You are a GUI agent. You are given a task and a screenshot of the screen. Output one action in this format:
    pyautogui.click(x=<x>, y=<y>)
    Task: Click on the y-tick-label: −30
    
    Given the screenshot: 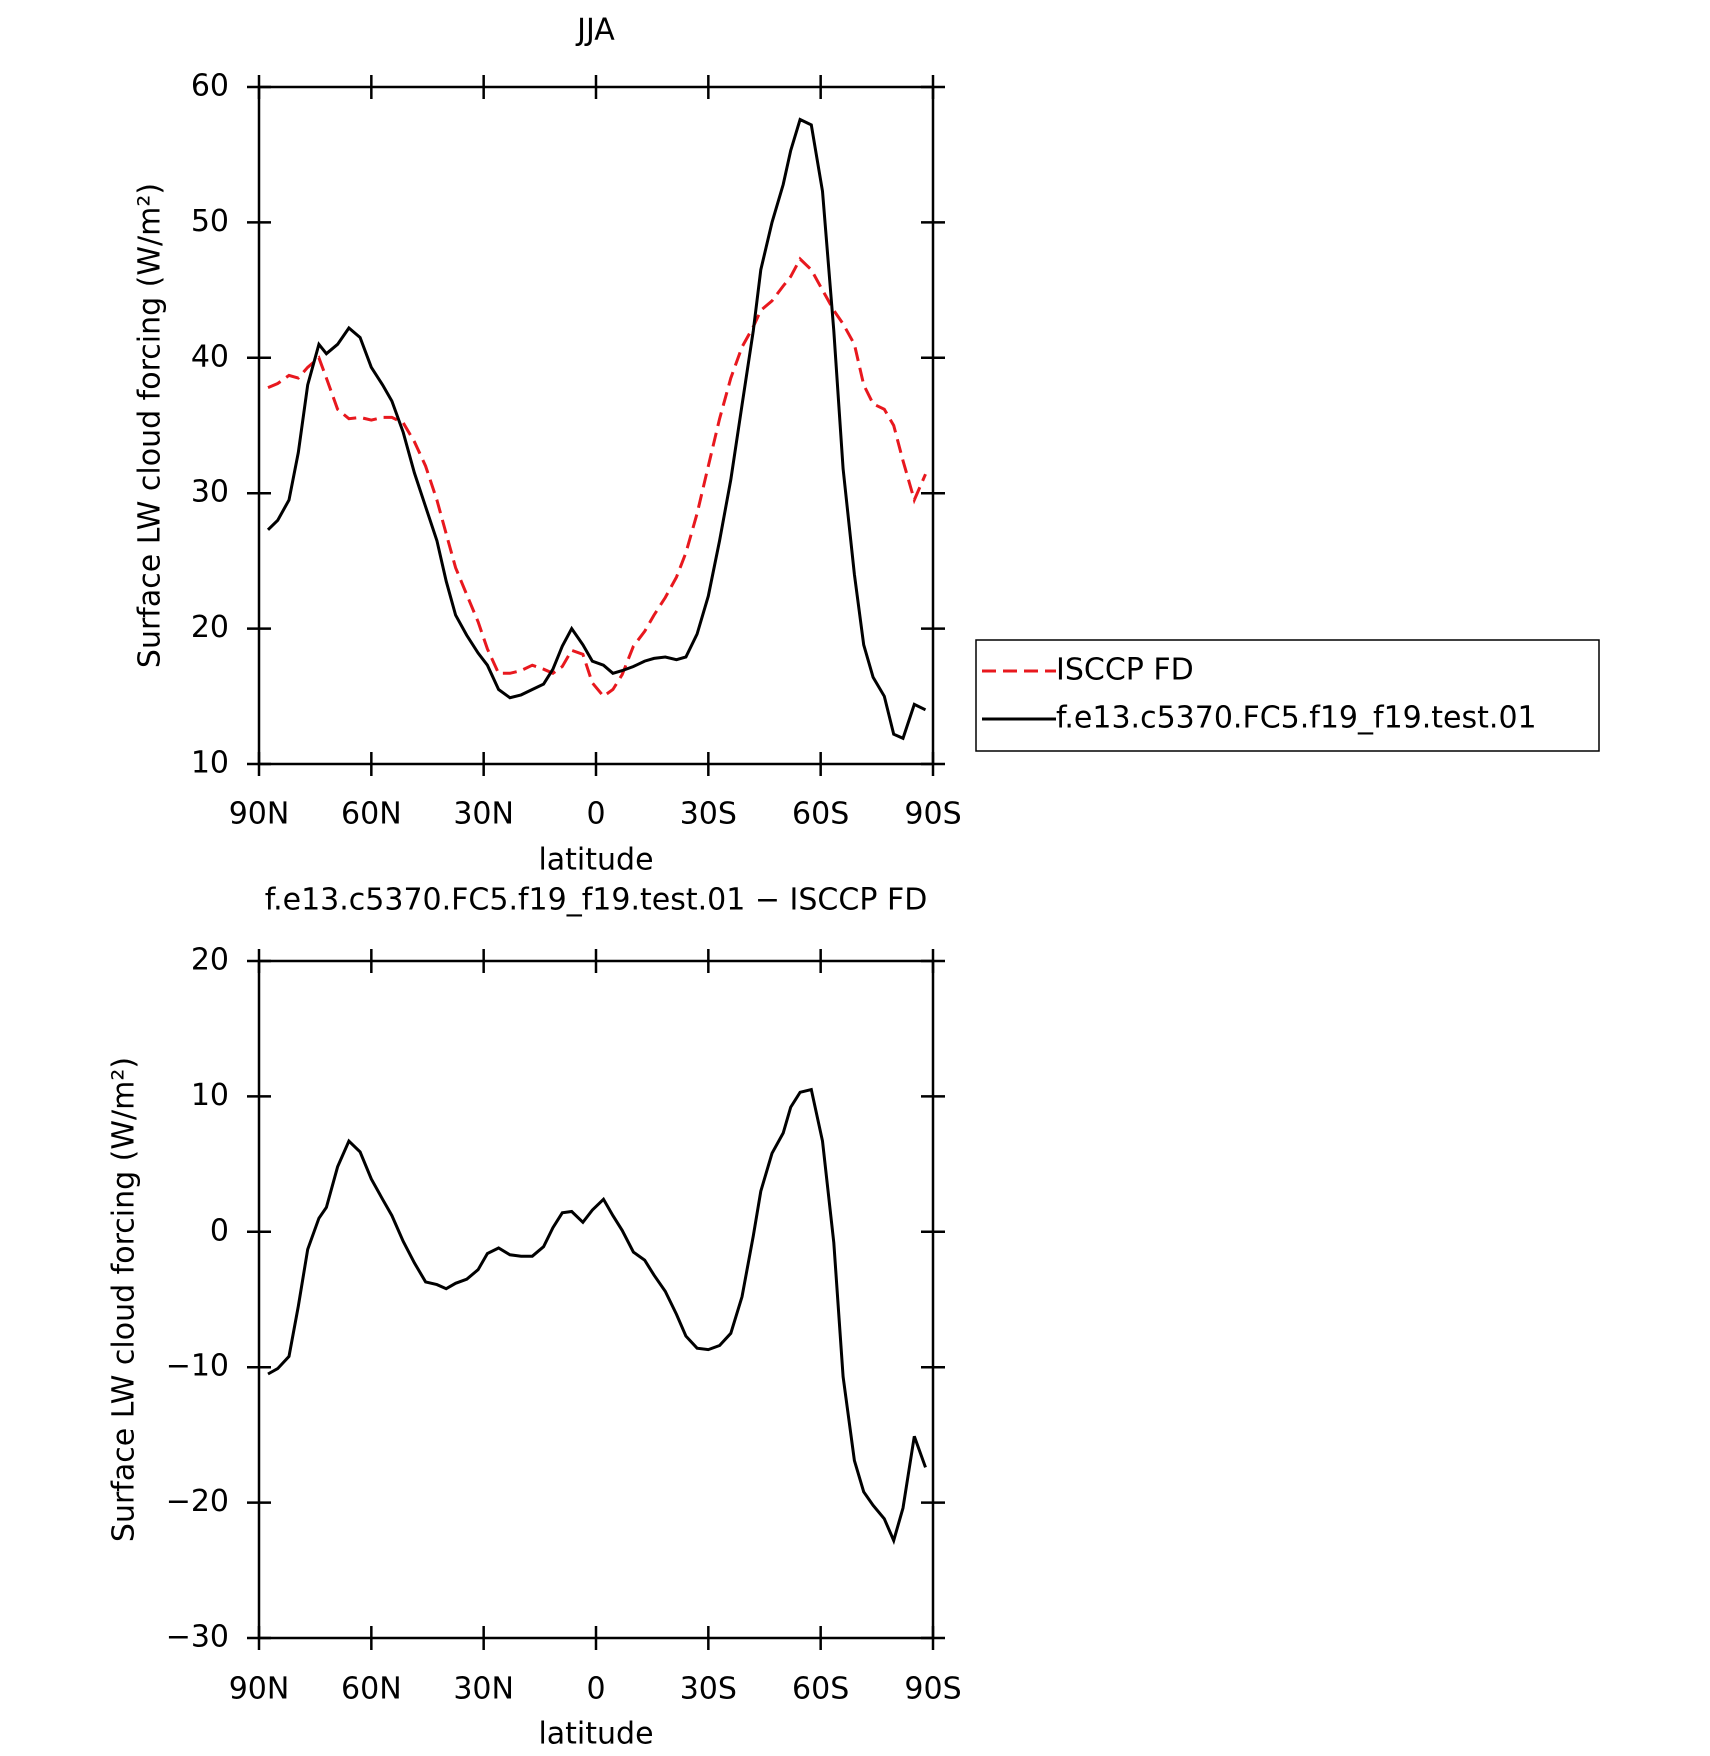 What is the action you would take?
    pyautogui.click(x=197, y=1637)
    